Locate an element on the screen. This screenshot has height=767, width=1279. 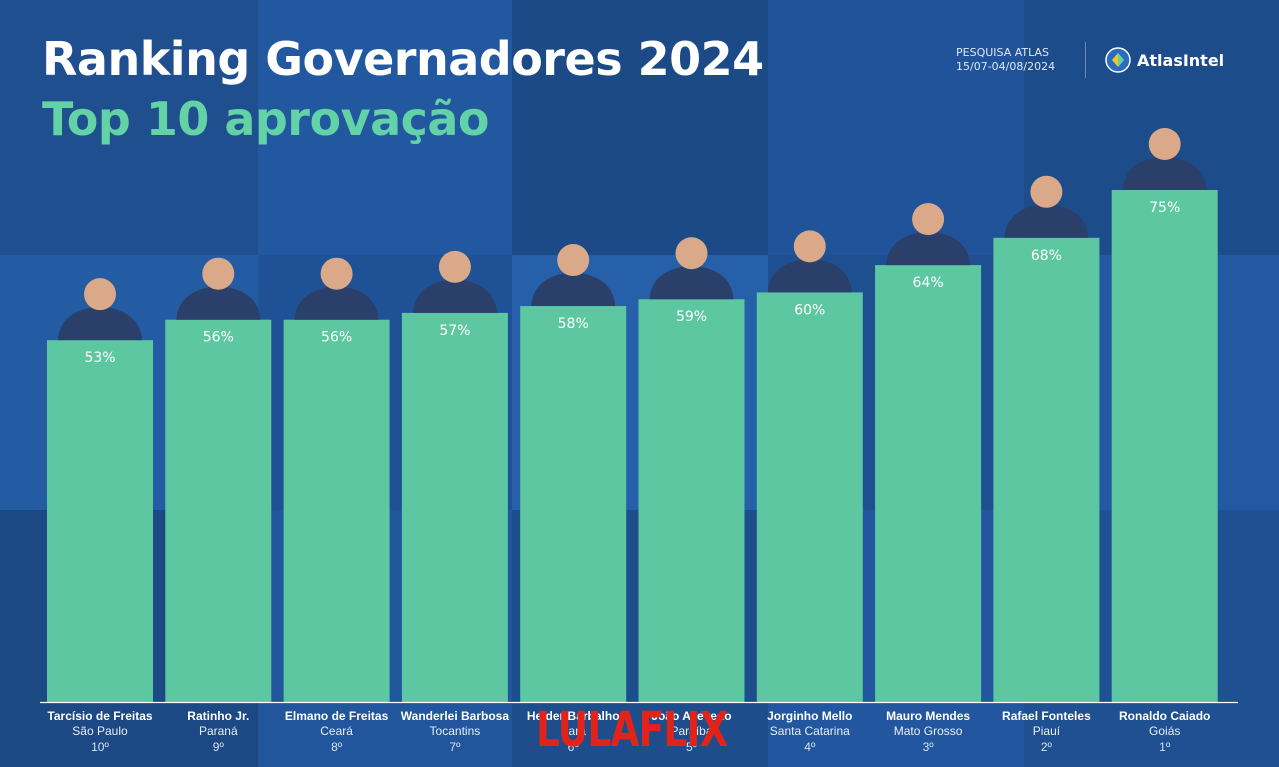
governor-name-label: Ronaldo Caiado is located at coordinates (1164, 716).